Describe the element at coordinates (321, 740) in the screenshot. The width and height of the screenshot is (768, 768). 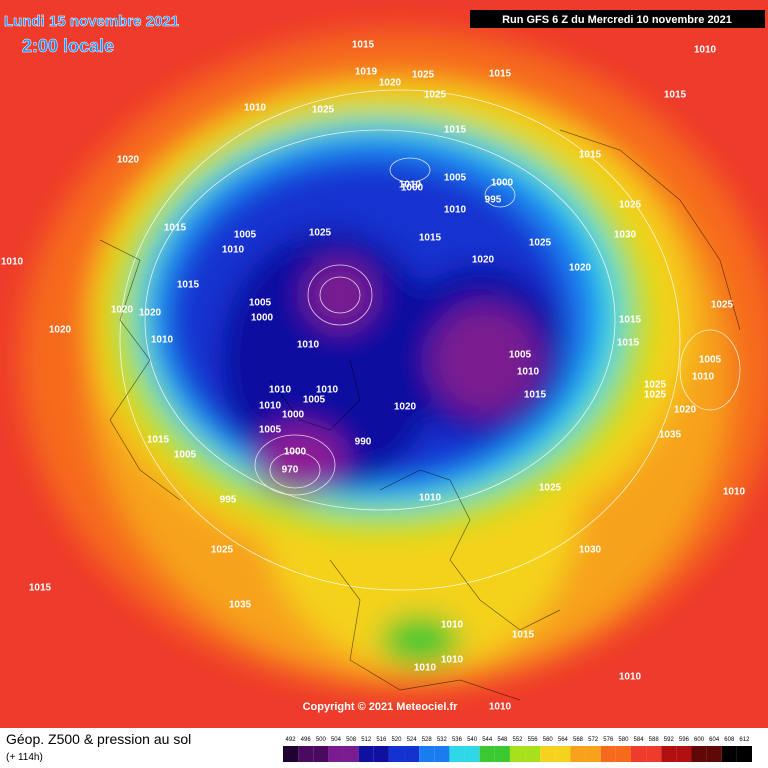
I see `legend-label: 500` at that location.